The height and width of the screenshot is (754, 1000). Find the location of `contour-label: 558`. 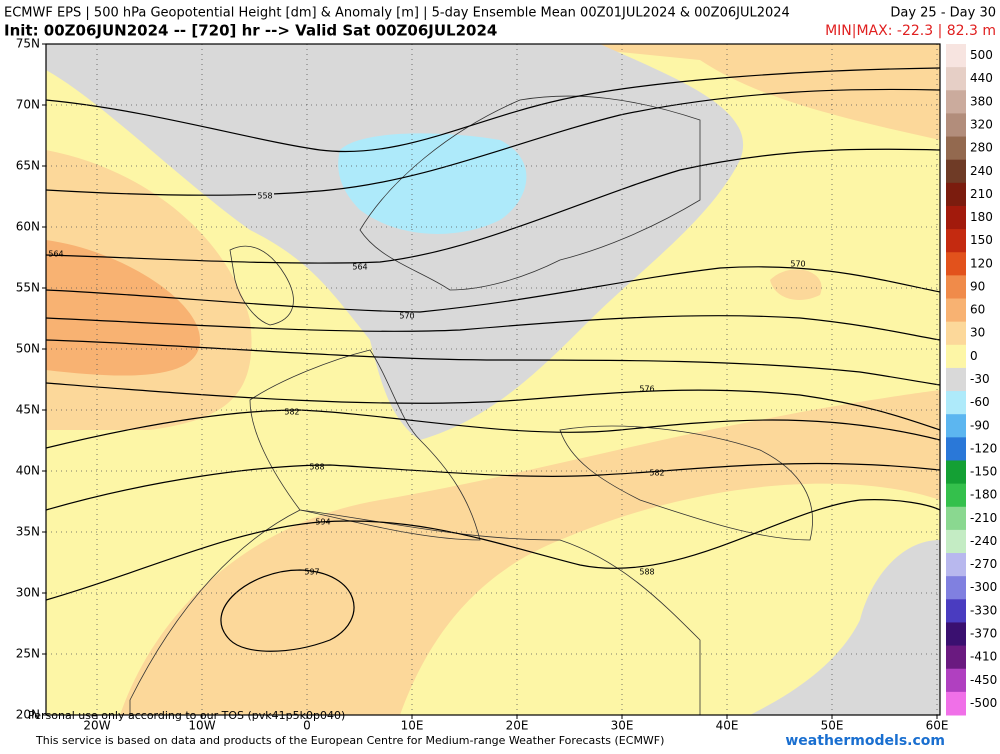

contour-label: 558 is located at coordinates (264, 196).